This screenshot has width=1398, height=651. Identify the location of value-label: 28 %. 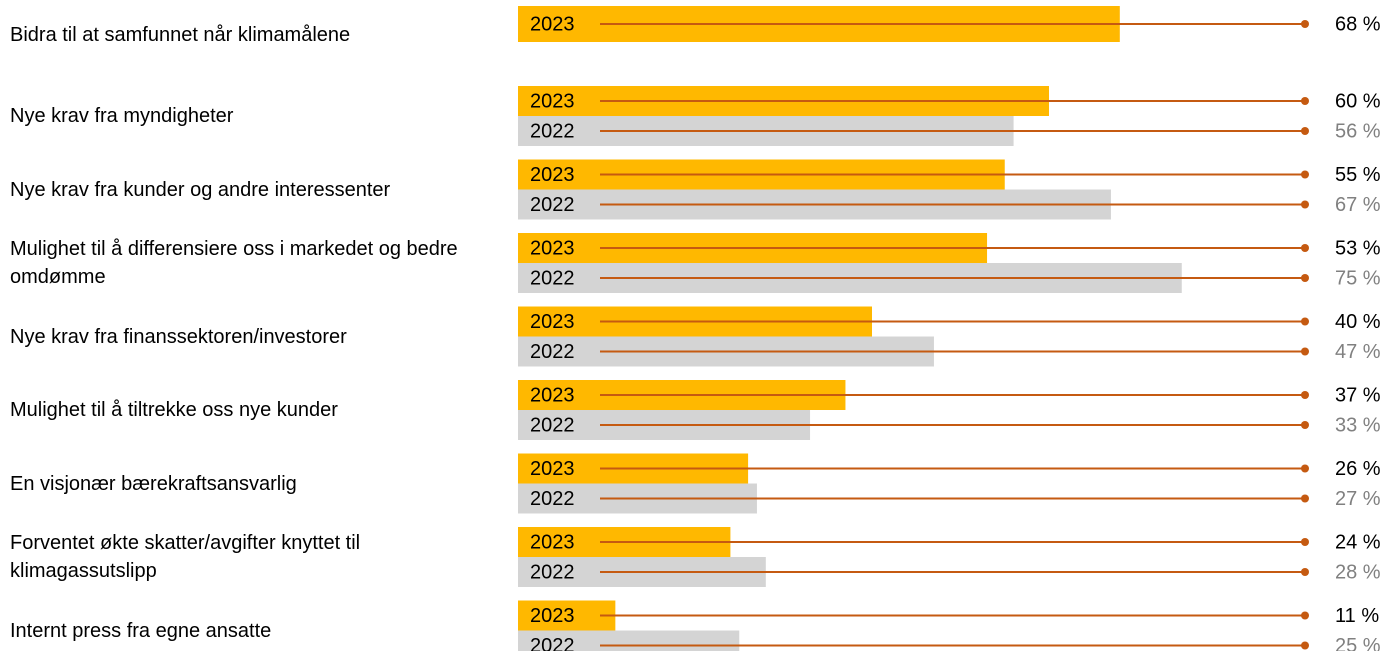
(1358, 572).